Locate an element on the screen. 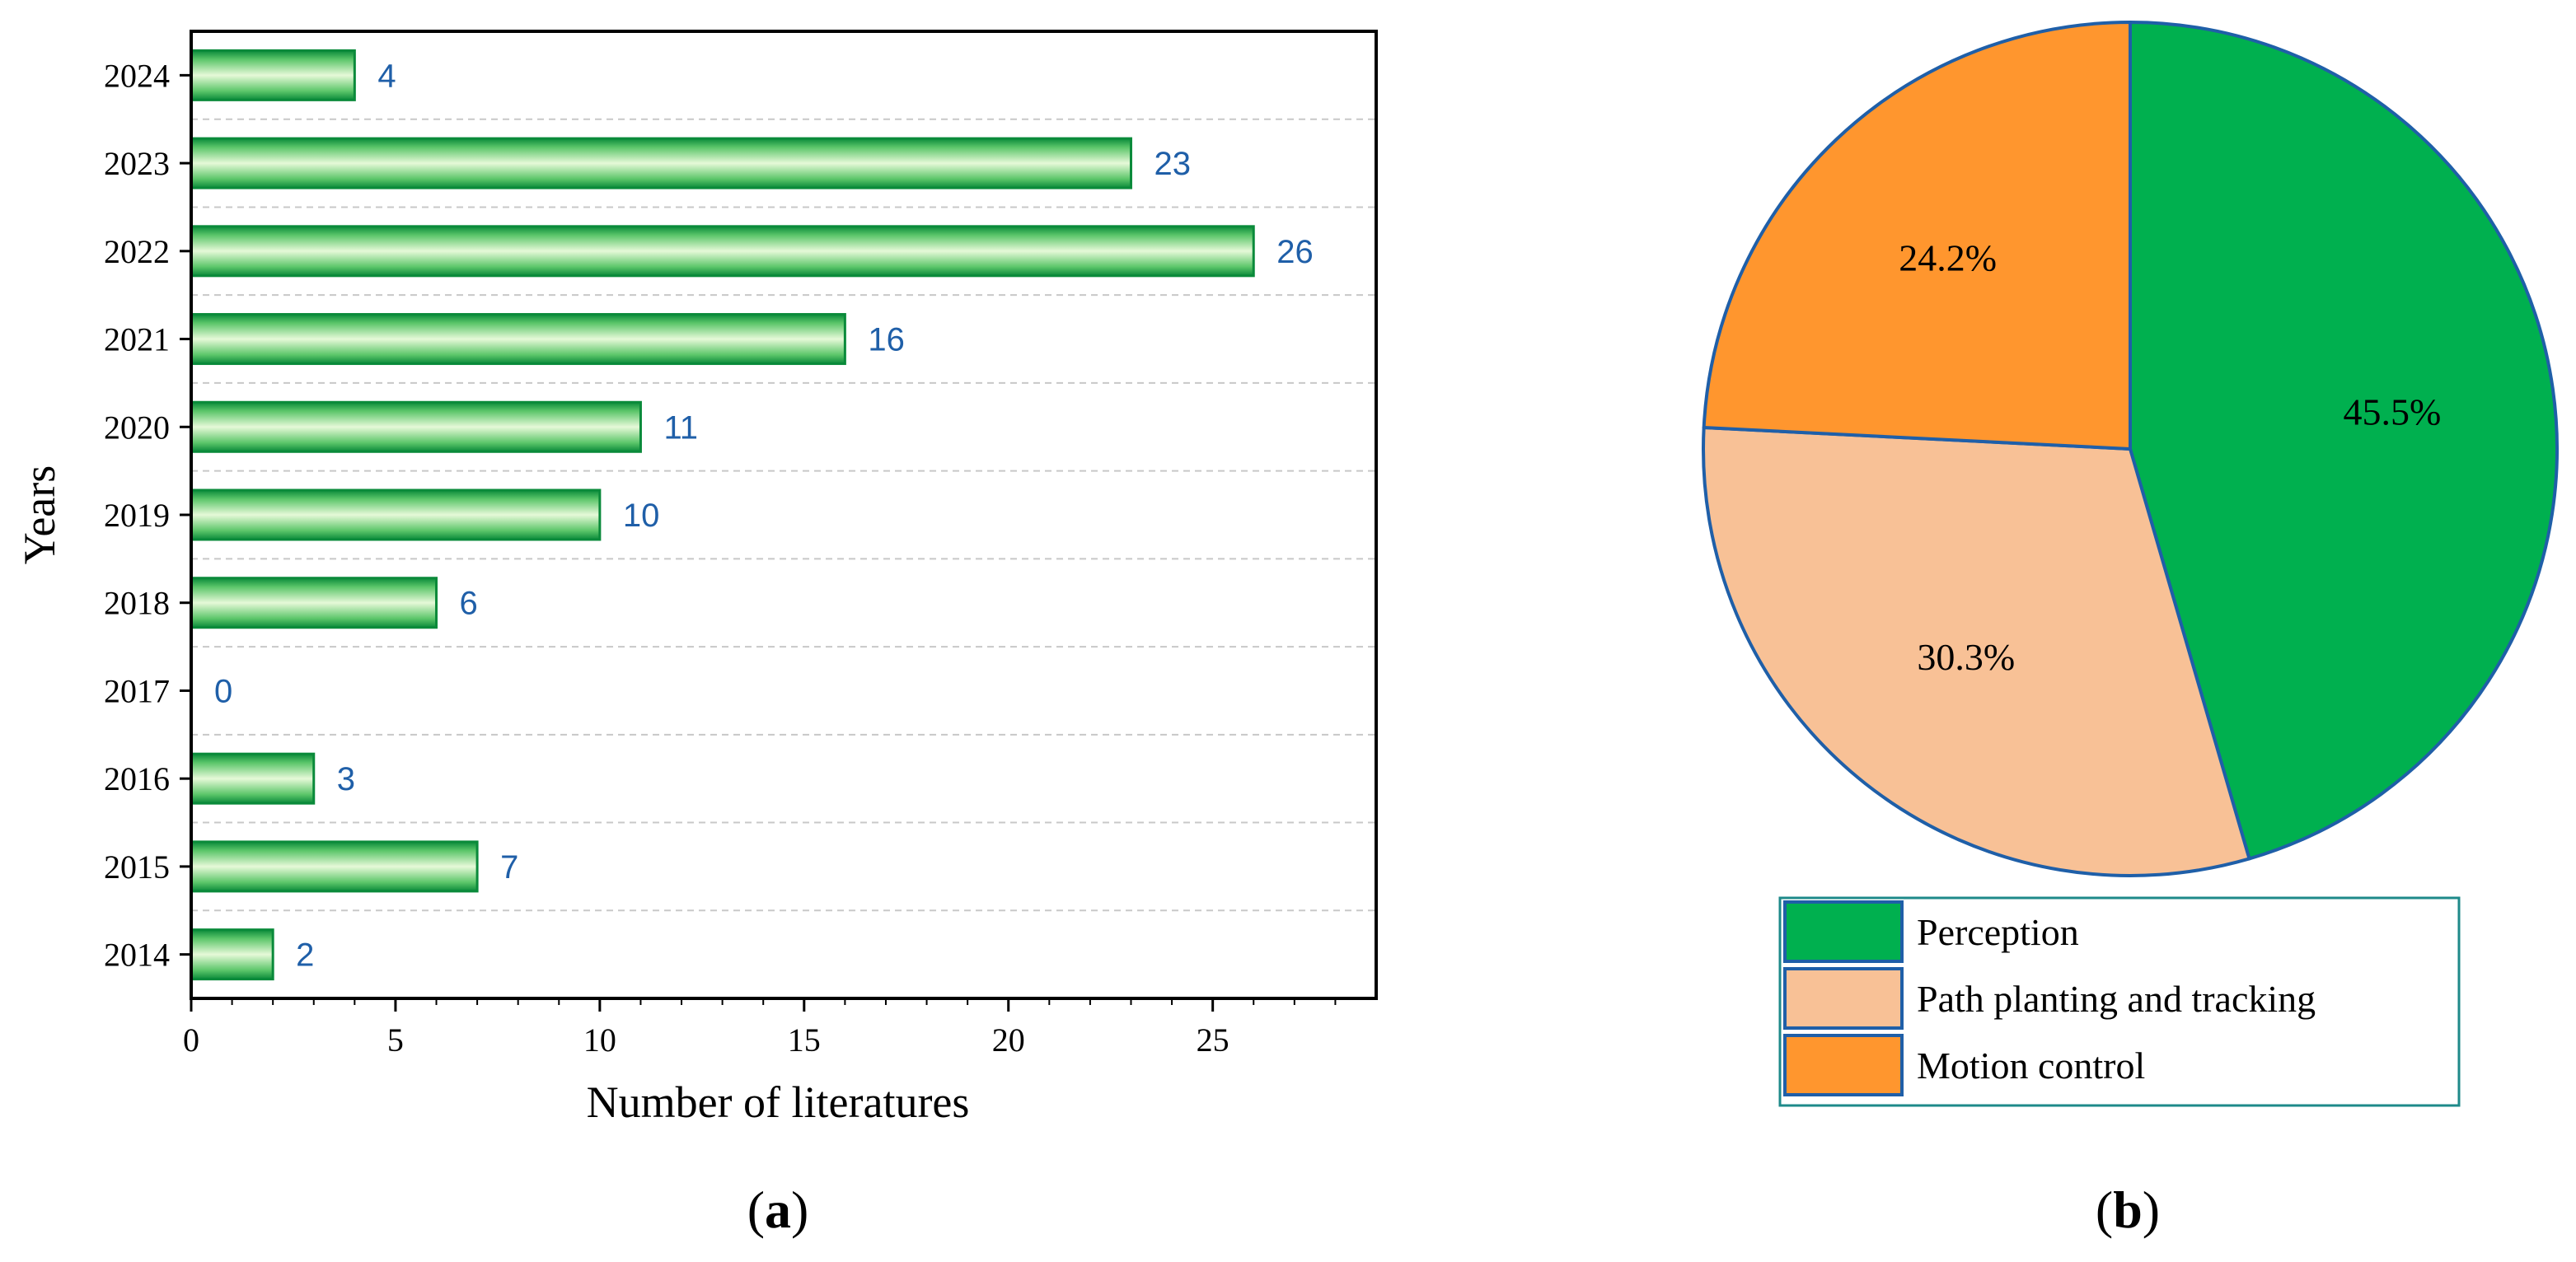 The image size is (2576, 1262). bar-2023 is located at coordinates (661, 163).